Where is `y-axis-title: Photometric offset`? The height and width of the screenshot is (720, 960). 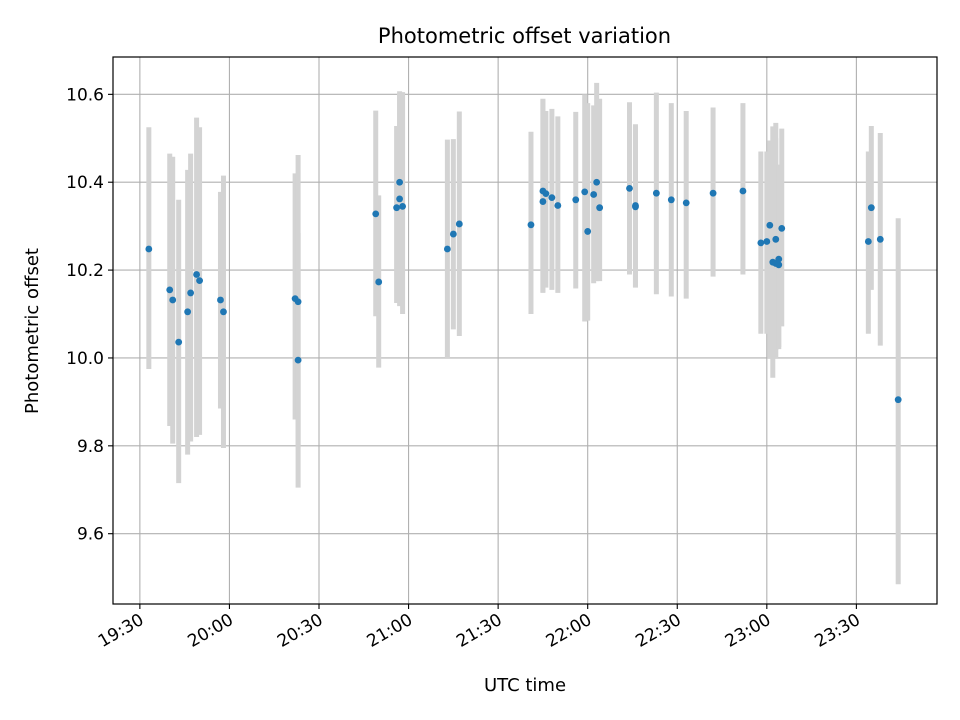 y-axis-title: Photometric offset is located at coordinates (32, 331).